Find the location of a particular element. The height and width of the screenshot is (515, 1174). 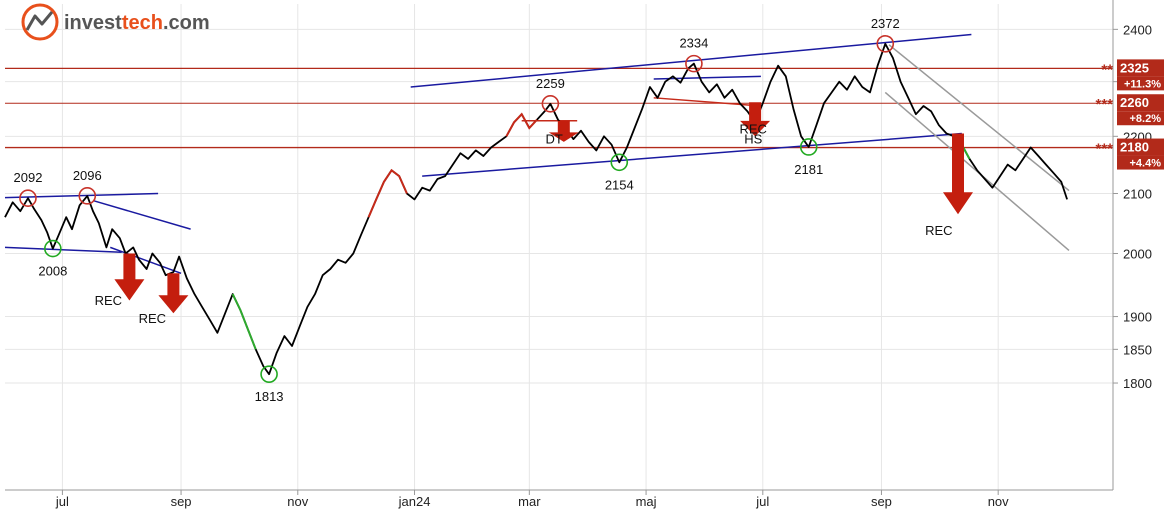

y-tick-label-1900: 1900 is located at coordinates (1137, 317).